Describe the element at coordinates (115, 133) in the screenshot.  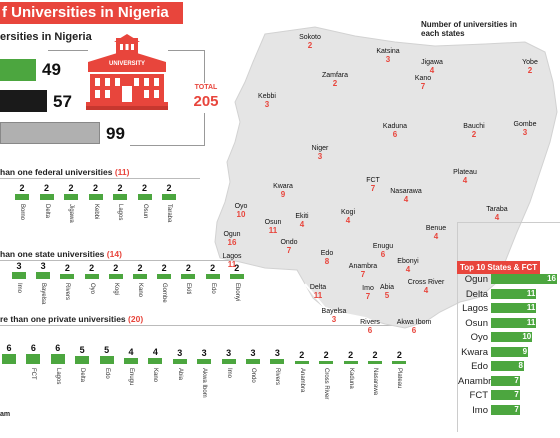
I see `private-value: 99` at that location.